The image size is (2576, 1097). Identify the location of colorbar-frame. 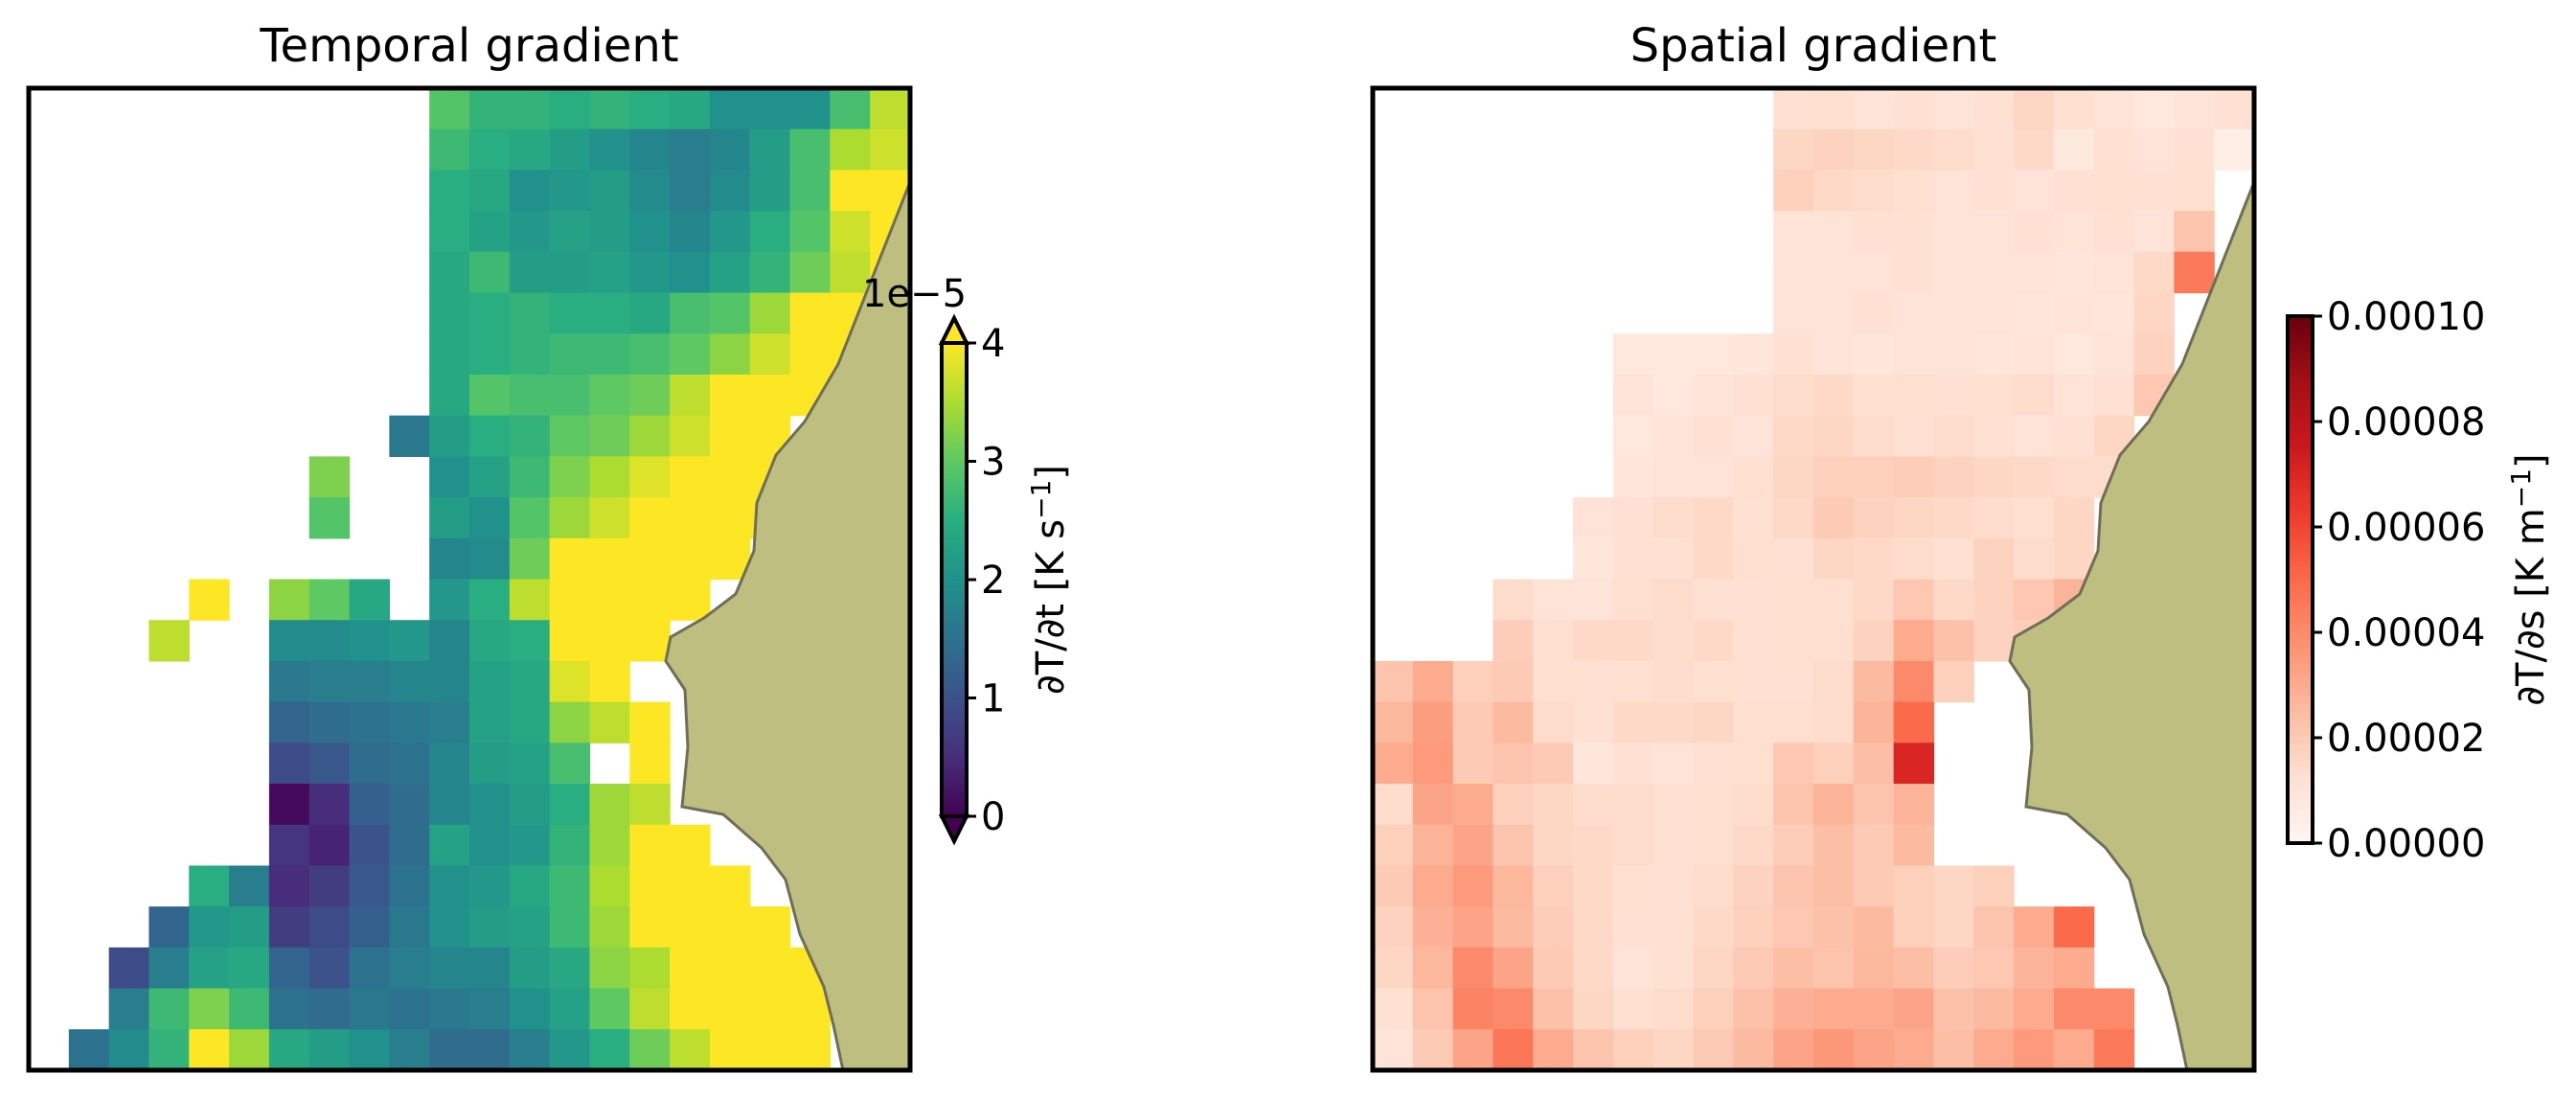
(2300, 579).